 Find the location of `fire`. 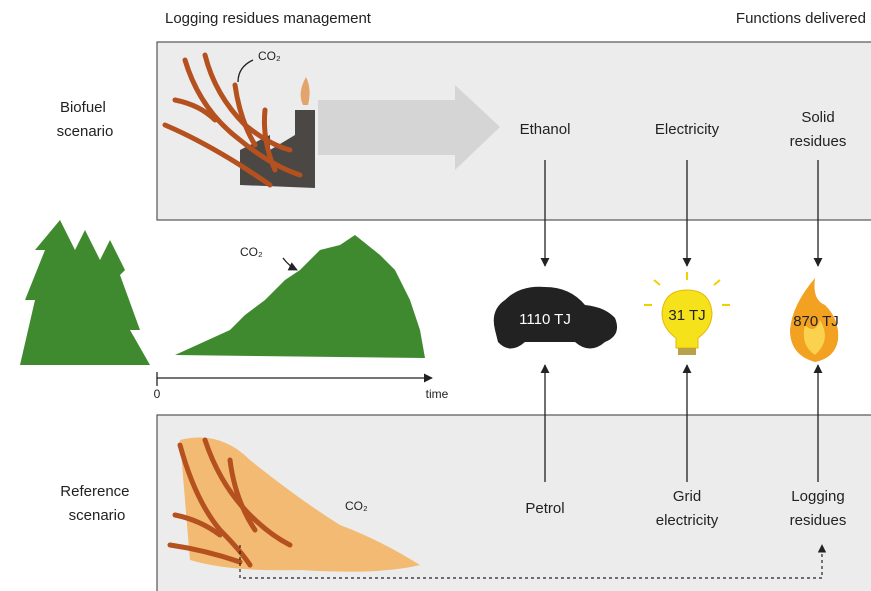

fire is located at coordinates (300, 504).